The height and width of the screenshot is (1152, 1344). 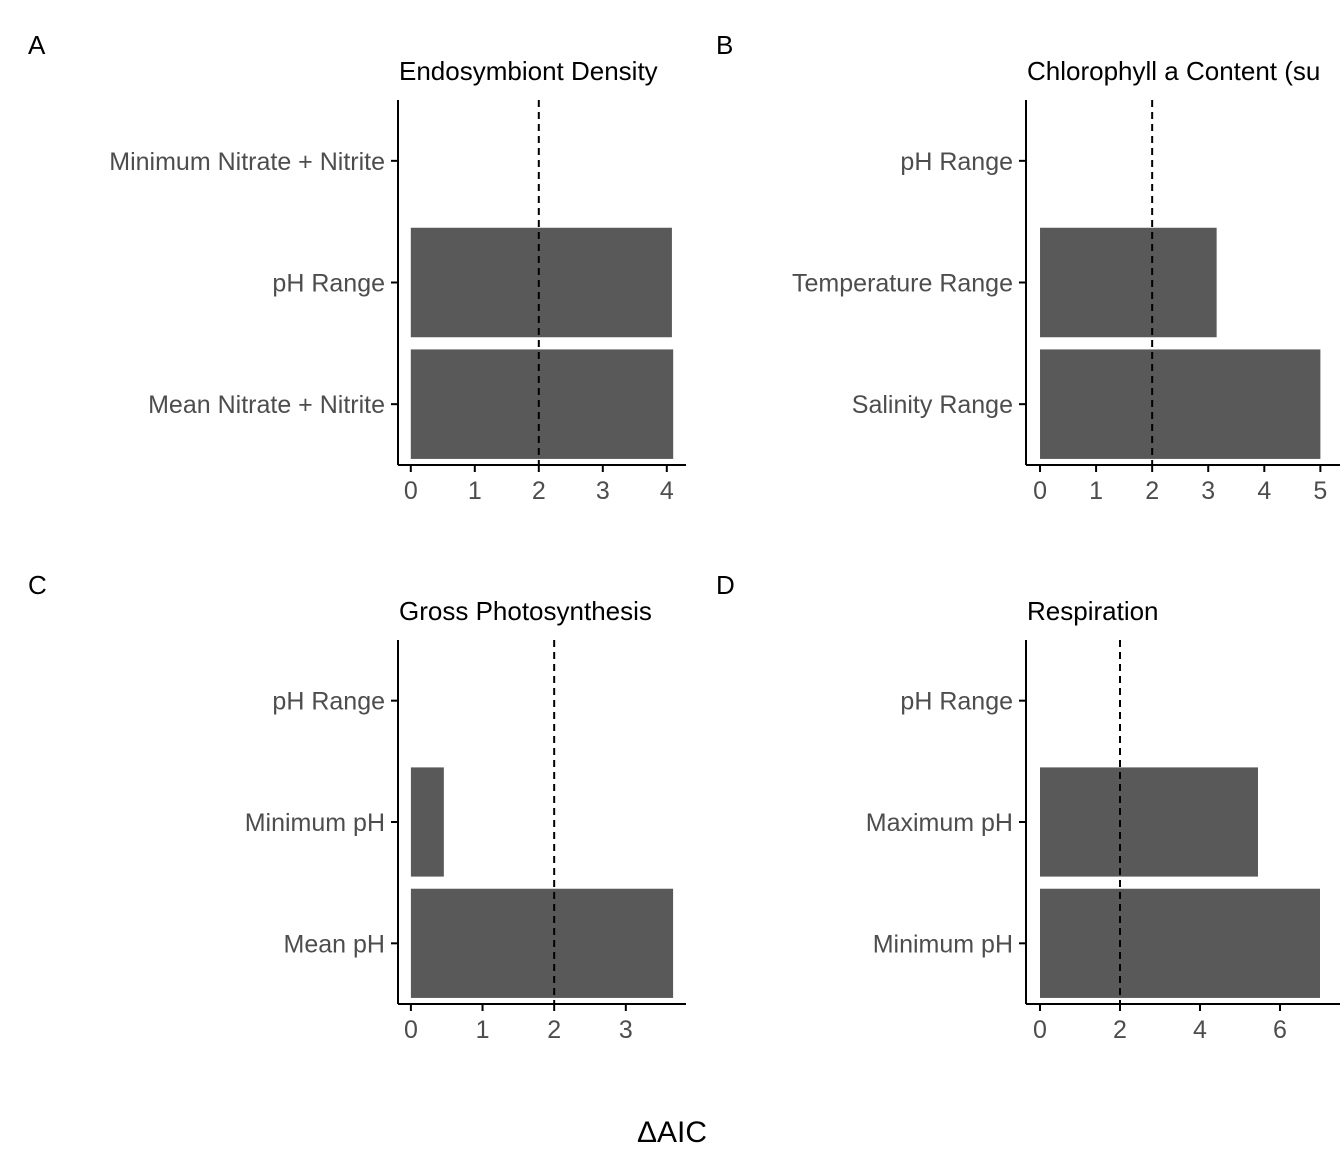 I want to click on panel-title: Endosymbiont Density, so click(x=528, y=71).